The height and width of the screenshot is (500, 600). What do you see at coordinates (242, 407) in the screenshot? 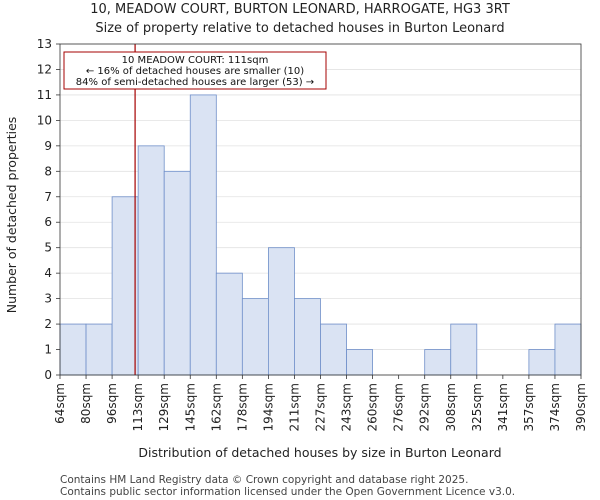
I see `x-tick-label: 178sqm` at bounding box center [242, 407].